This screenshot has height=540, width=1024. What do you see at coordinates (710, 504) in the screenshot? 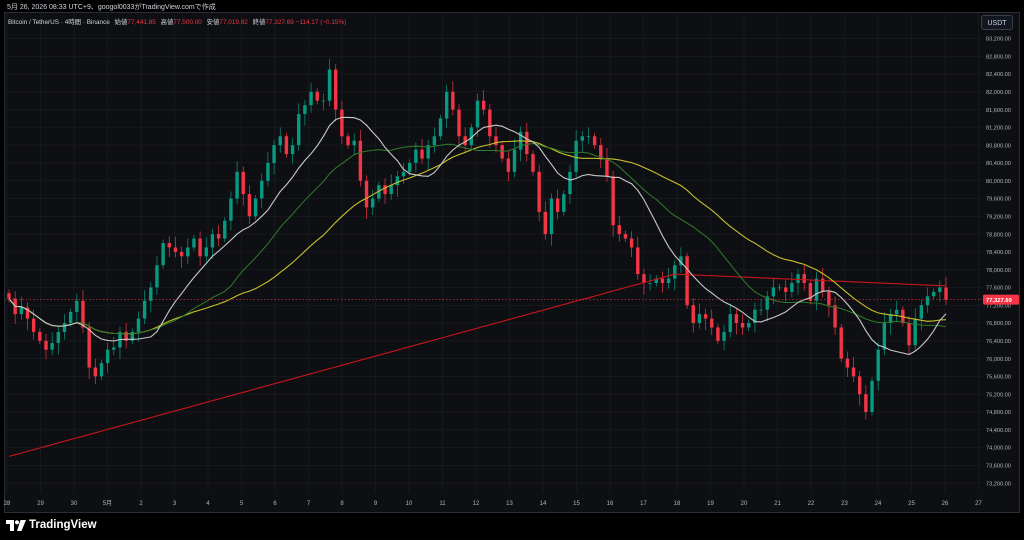
I see `x-tick-label: 19` at bounding box center [710, 504].